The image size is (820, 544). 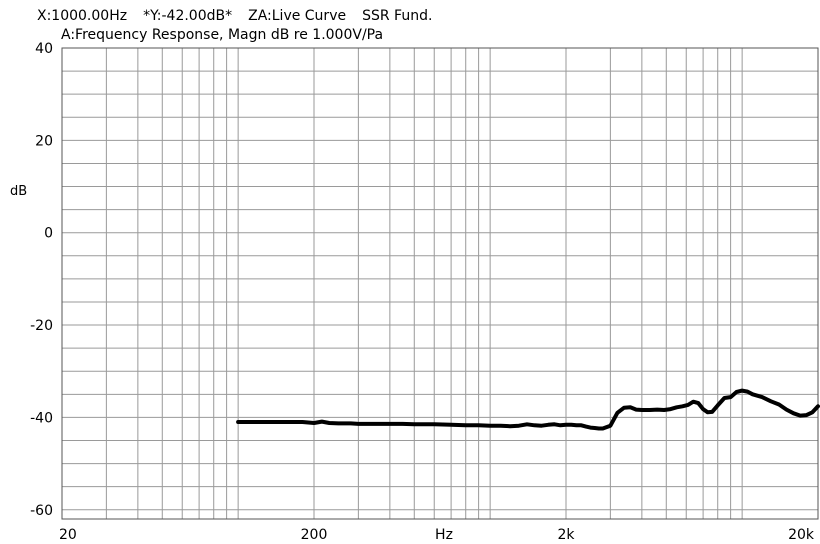 I want to click on x-tick-label: 20, so click(x=68, y=535).